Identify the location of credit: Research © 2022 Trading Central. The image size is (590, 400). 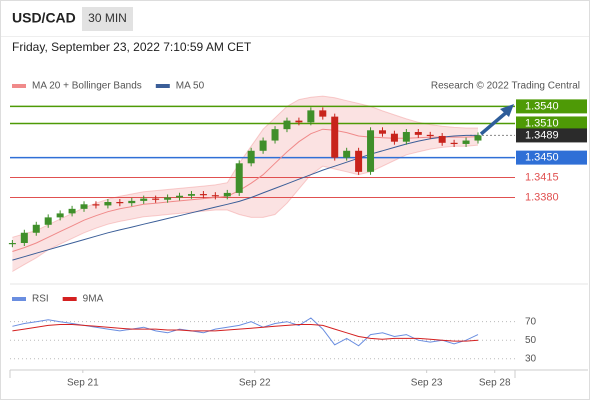
(505, 86).